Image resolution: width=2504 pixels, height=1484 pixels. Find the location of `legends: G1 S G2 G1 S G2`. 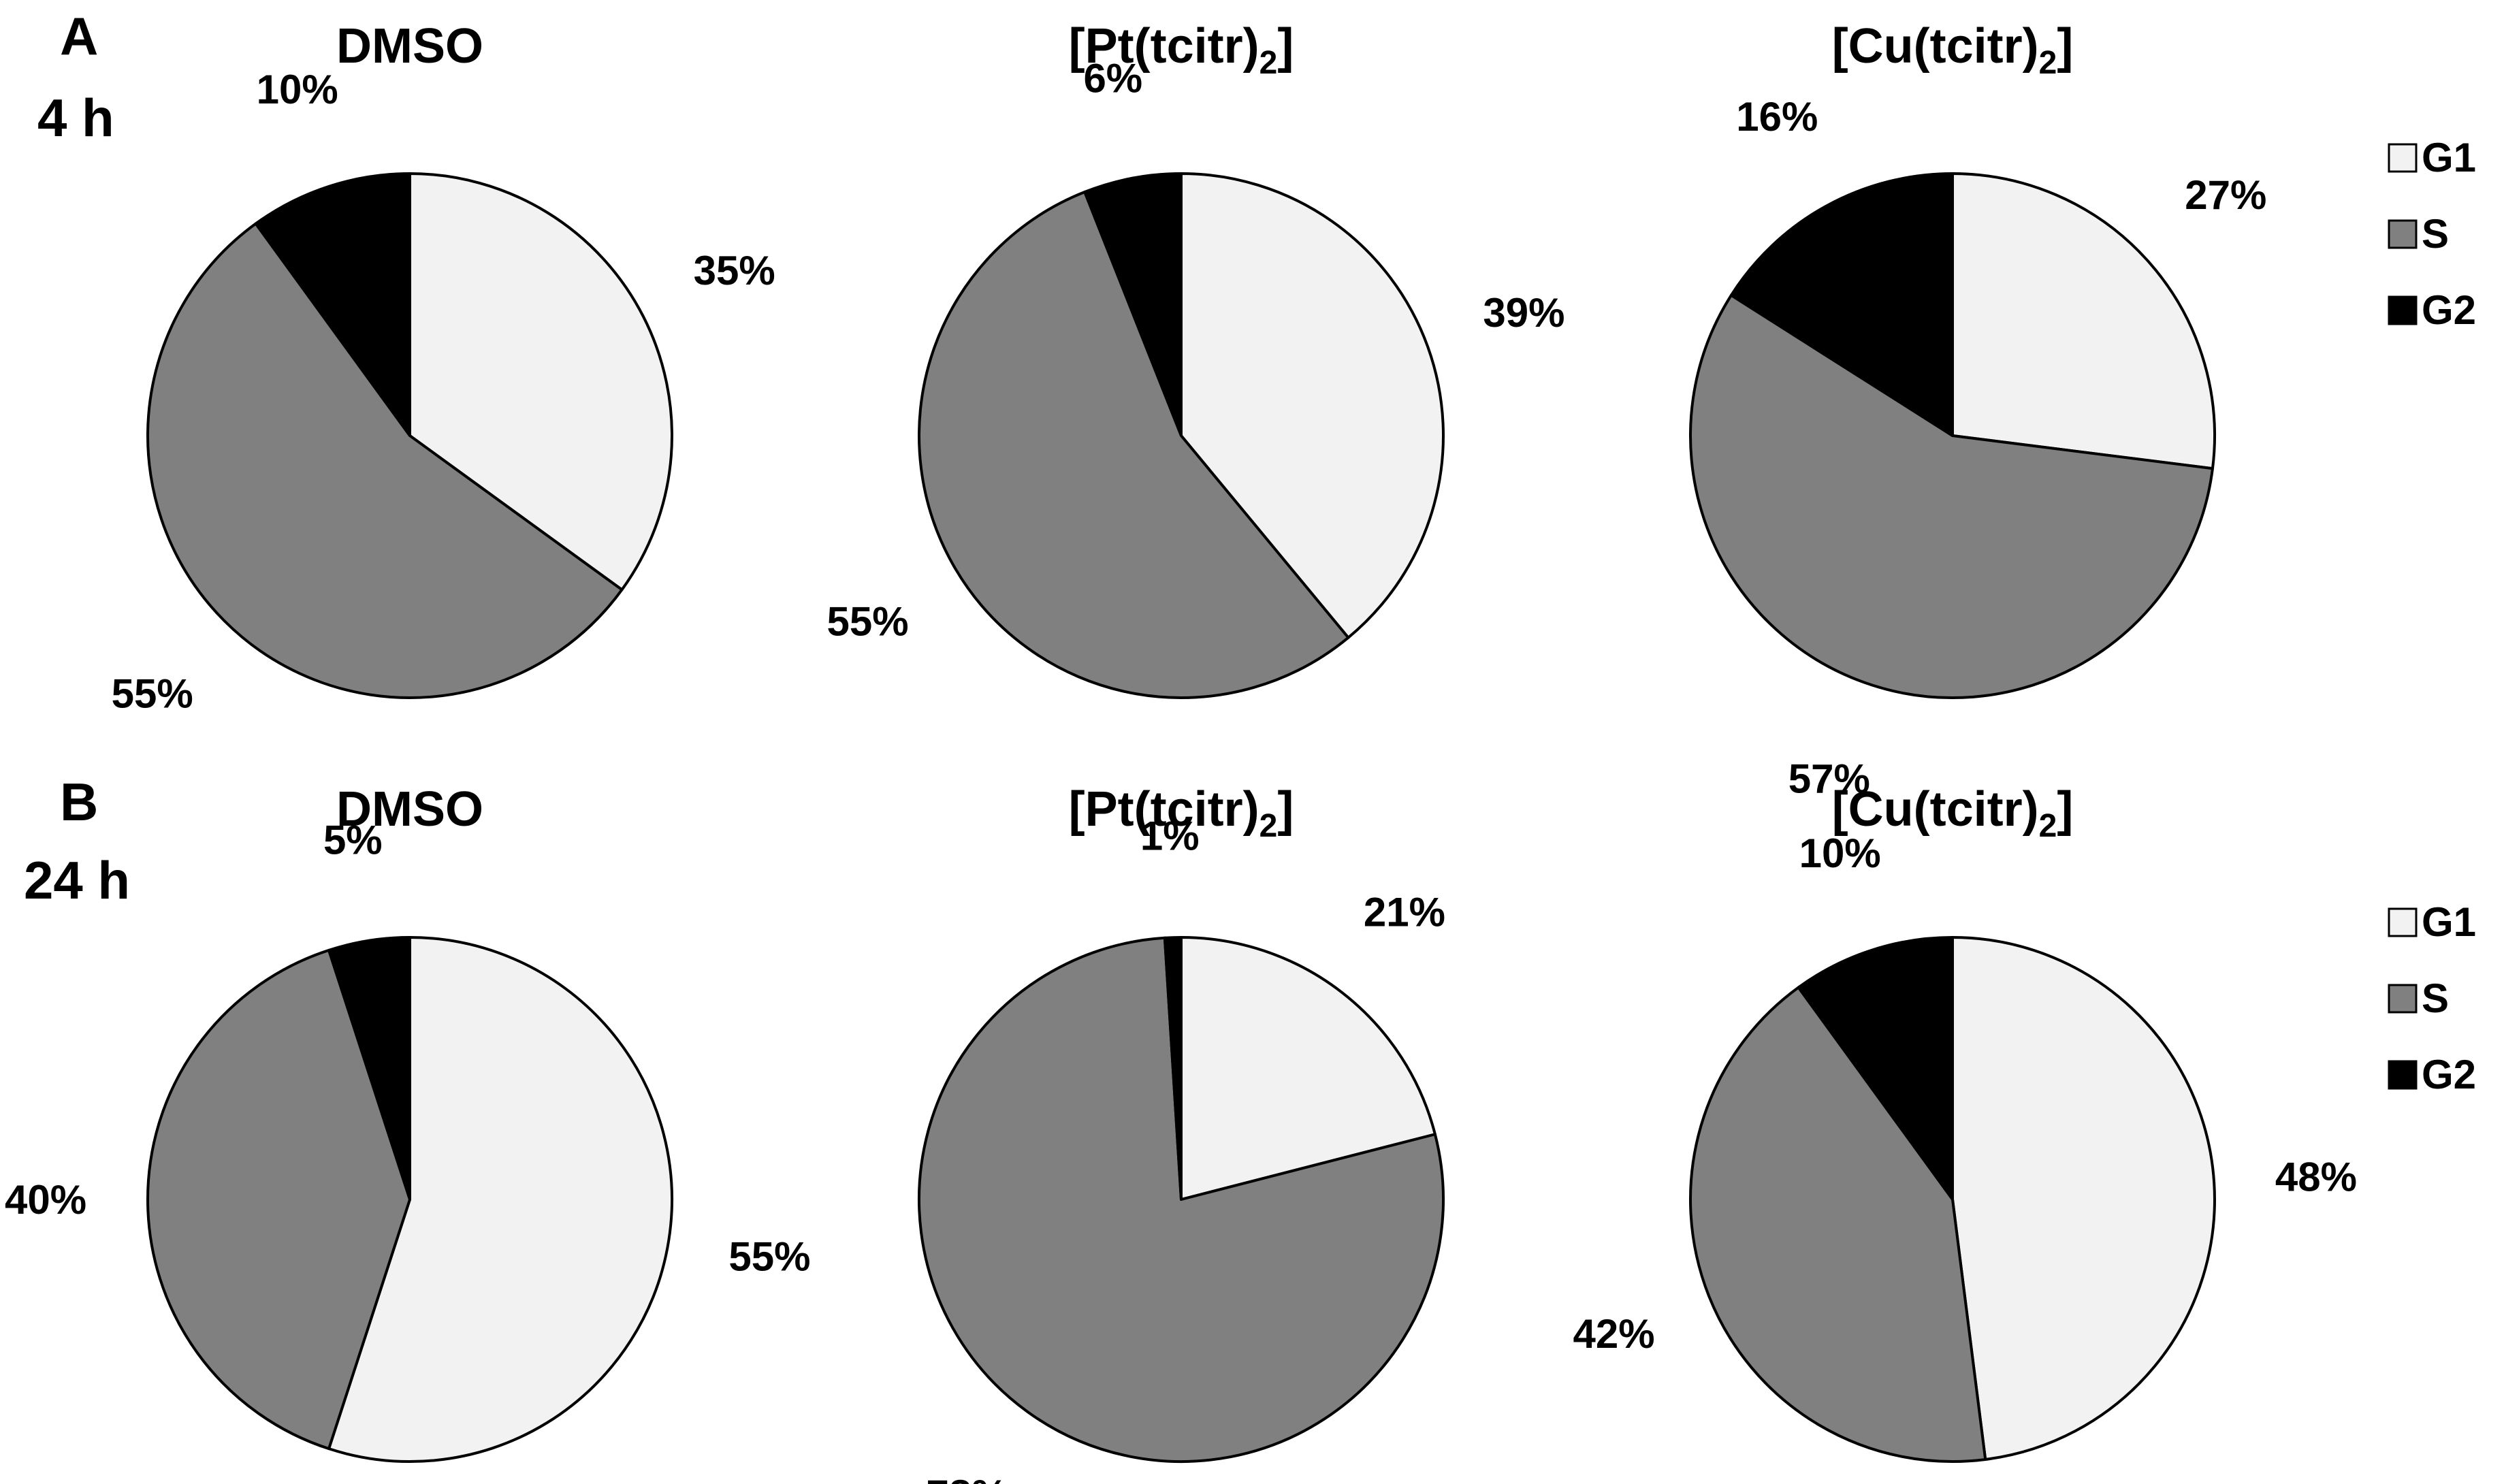

legends: G1 S G2 G1 S G2 is located at coordinates (2432, 616).